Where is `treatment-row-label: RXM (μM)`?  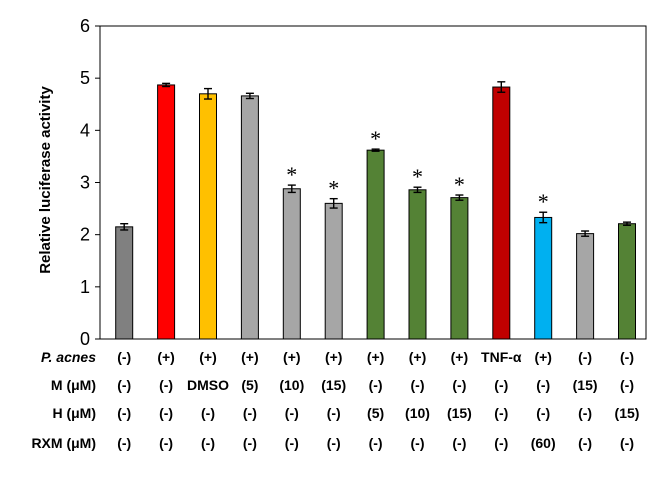 treatment-row-label: RXM (μM) is located at coordinates (63, 443).